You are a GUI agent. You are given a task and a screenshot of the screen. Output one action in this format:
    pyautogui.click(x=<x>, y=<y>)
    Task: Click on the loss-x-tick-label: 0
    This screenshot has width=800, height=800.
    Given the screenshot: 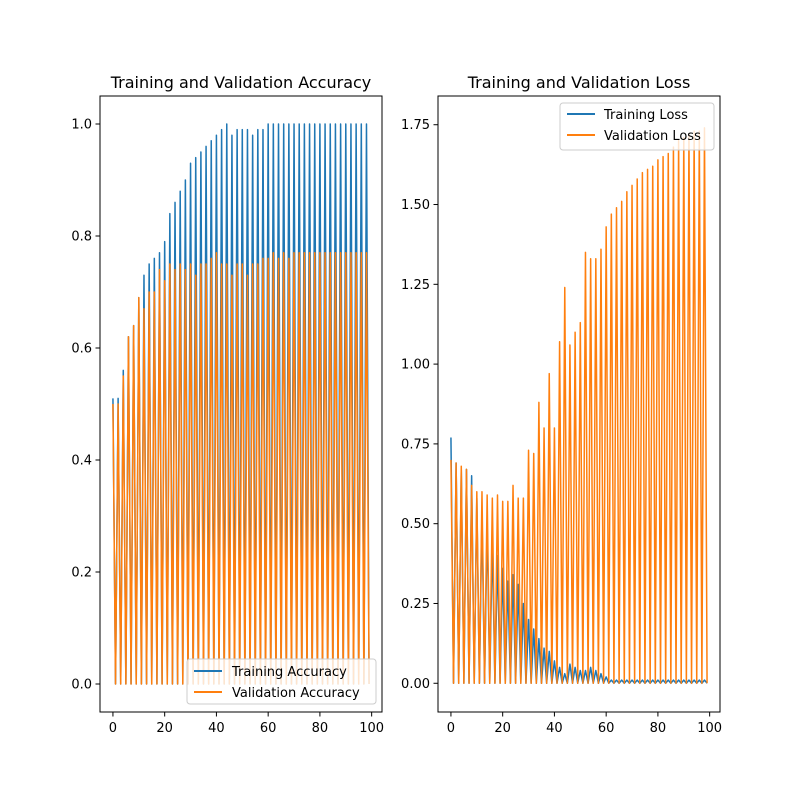 What is the action you would take?
    pyautogui.click(x=451, y=728)
    